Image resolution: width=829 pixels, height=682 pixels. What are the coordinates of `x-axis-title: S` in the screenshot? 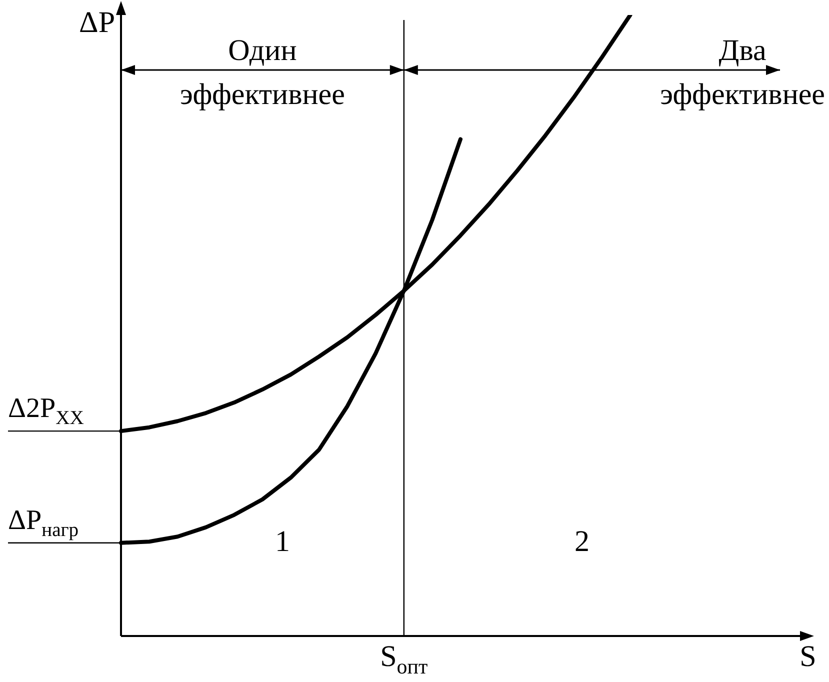 It's located at (808, 656).